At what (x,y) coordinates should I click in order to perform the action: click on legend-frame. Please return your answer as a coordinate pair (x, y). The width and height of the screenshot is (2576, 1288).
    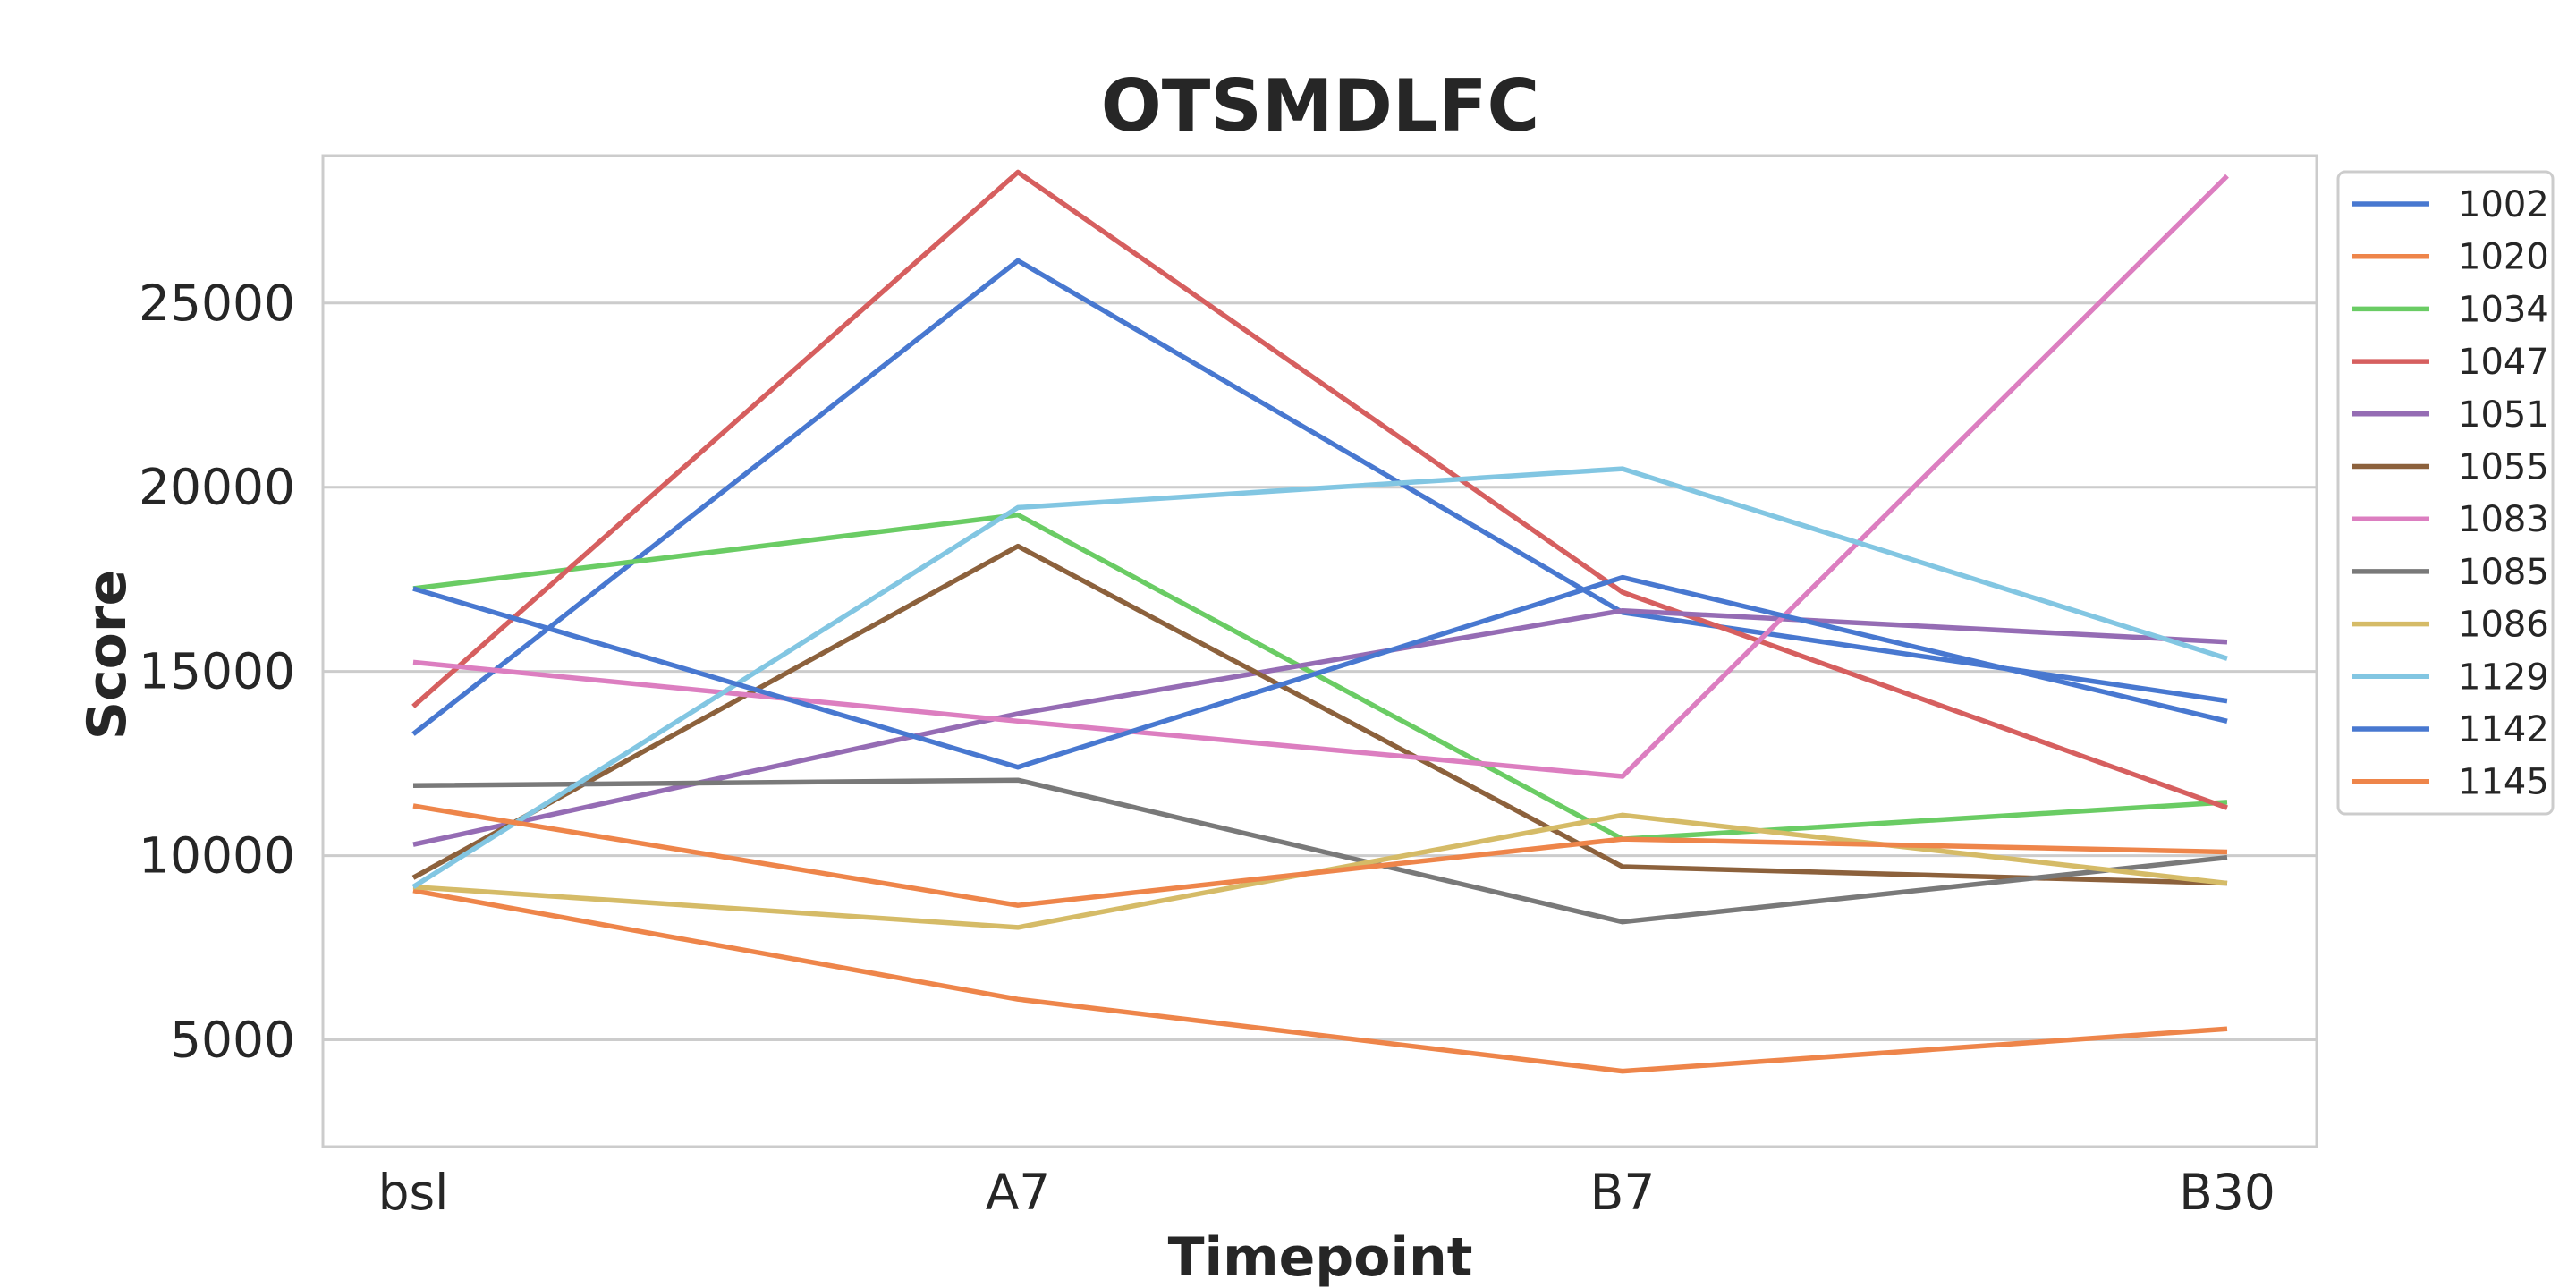
    Looking at the image, I should click on (2445, 493).